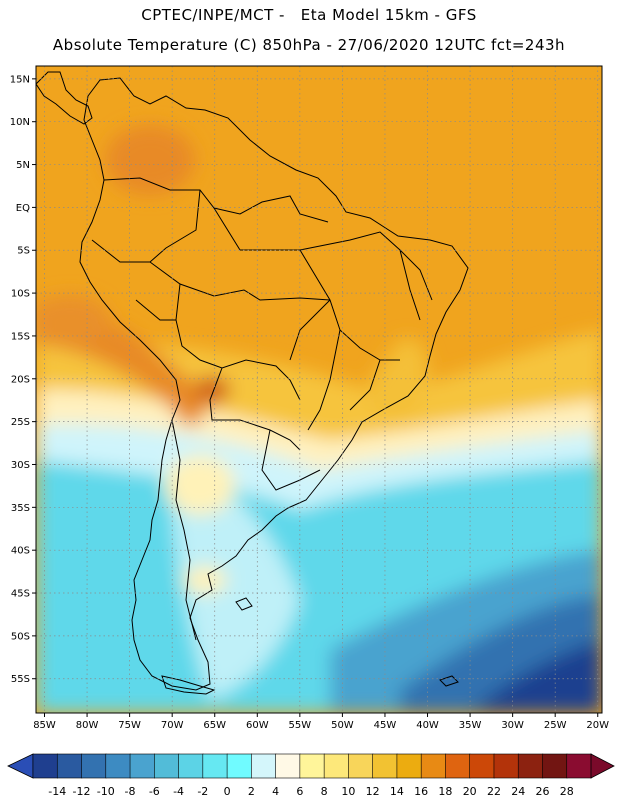 The height and width of the screenshot is (800, 618). Describe the element at coordinates (567, 791) in the screenshot. I see `colorbar-label: 28` at that location.